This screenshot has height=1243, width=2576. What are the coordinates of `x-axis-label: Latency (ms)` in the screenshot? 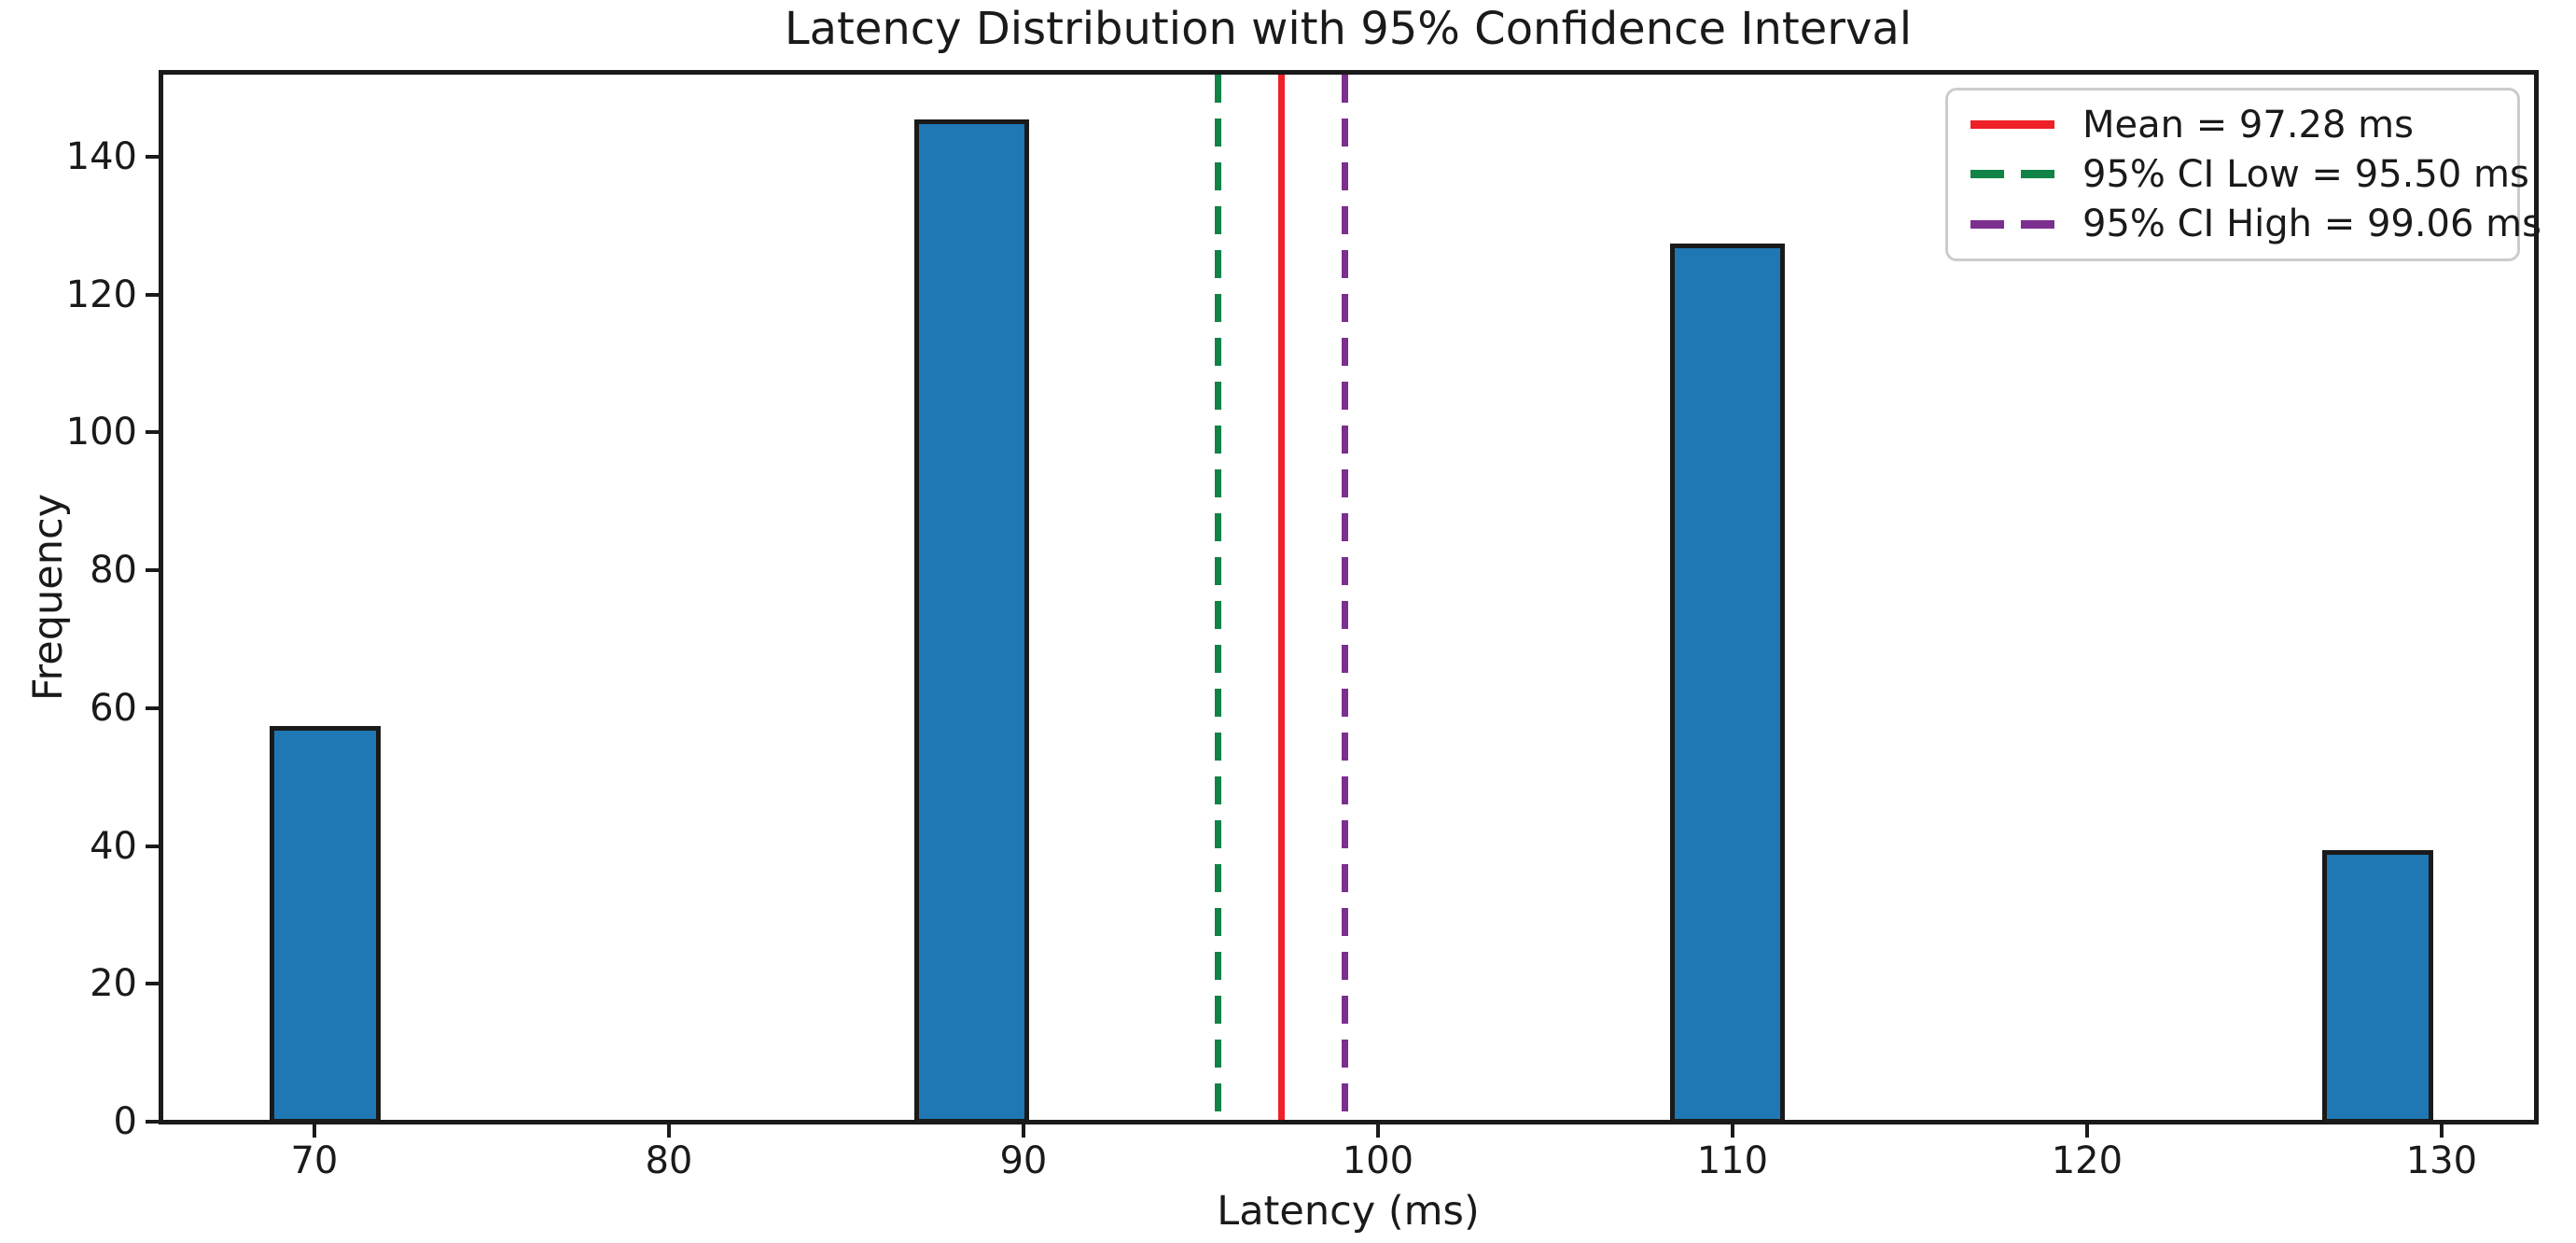 It's located at (1348, 1211).